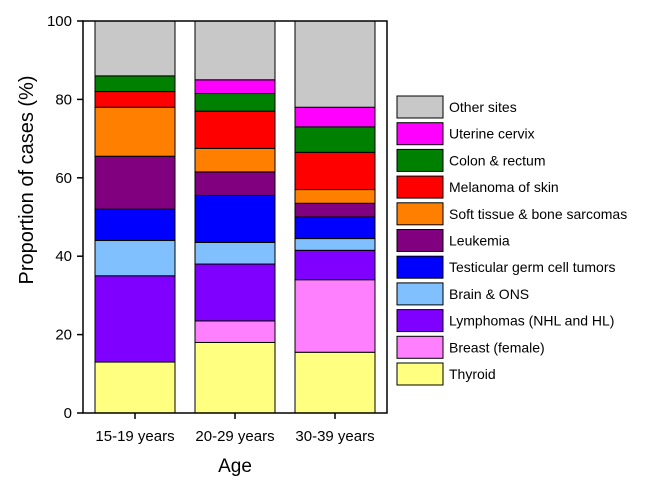  I want to click on bar-testicular-germ-cell-tumors-30-39-years, so click(335, 228).